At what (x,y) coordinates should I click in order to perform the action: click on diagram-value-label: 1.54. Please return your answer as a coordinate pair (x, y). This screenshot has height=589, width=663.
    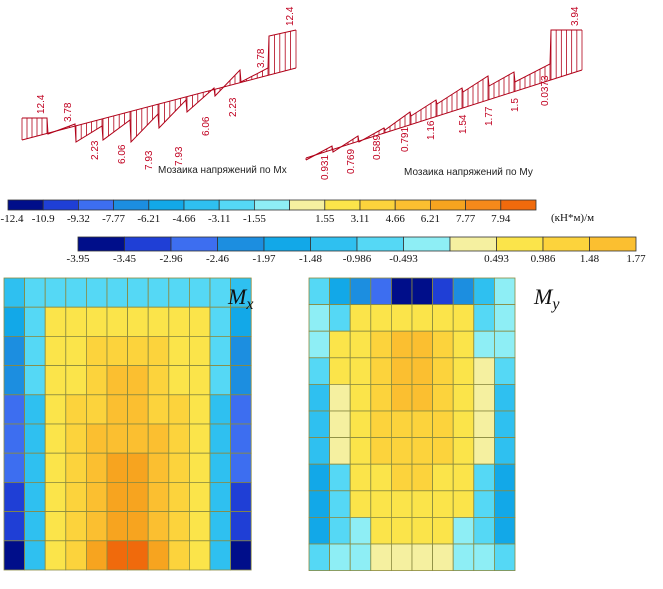
    Looking at the image, I should click on (463, 124).